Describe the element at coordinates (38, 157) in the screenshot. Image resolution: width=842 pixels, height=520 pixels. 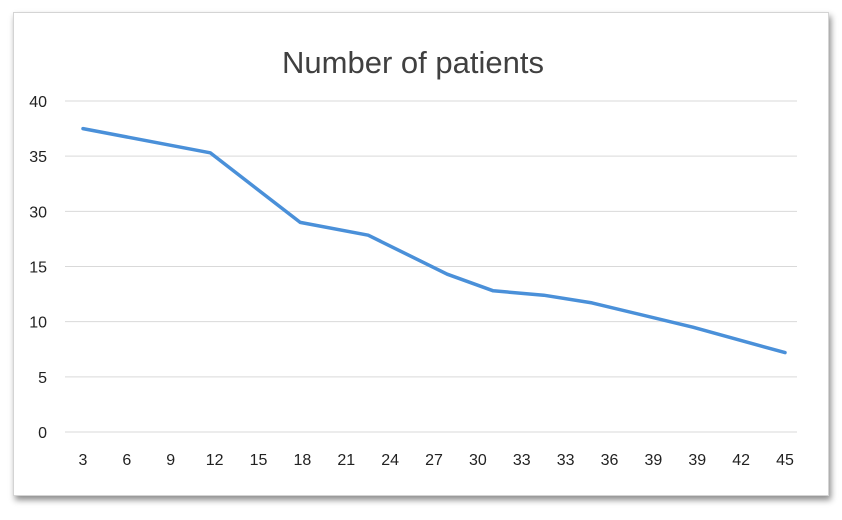
I see `y-tick-label: 35` at that location.